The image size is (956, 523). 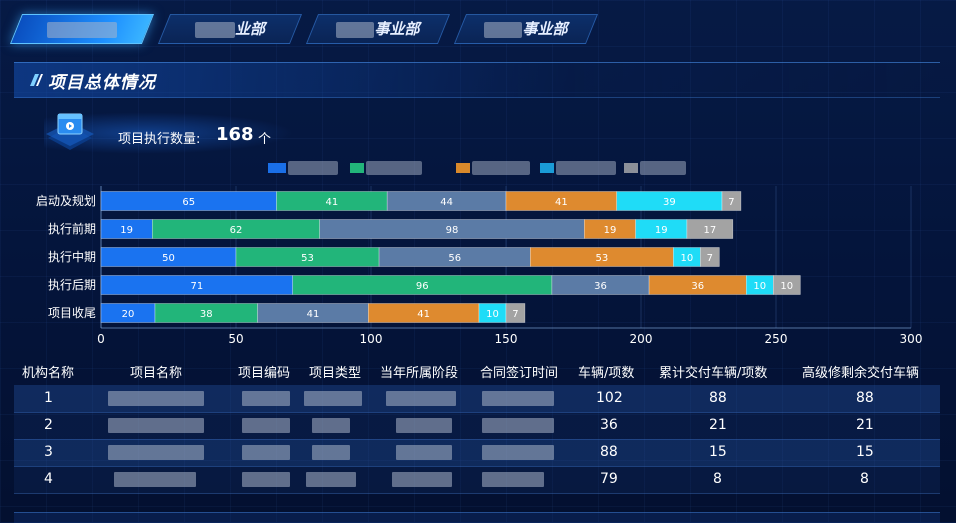 I want to click on tab-1-label, so click(x=82, y=29).